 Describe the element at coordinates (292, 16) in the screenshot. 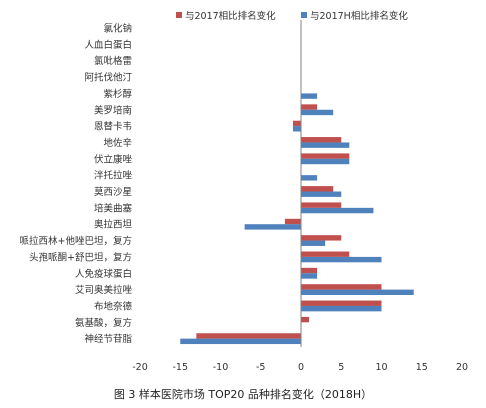

I see `chart-legend: 与2017相比排名变化 与2017H相比排名变化` at that location.